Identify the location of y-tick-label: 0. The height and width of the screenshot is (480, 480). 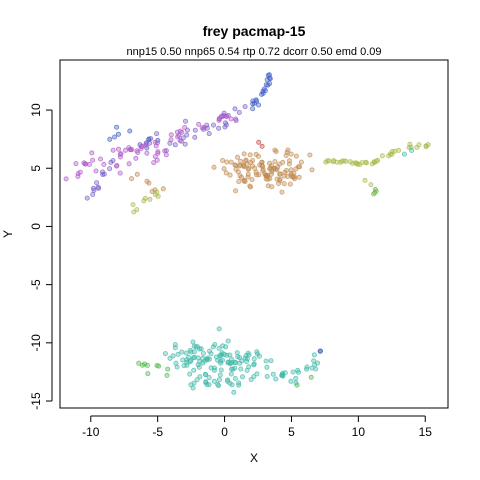
(36, 226).